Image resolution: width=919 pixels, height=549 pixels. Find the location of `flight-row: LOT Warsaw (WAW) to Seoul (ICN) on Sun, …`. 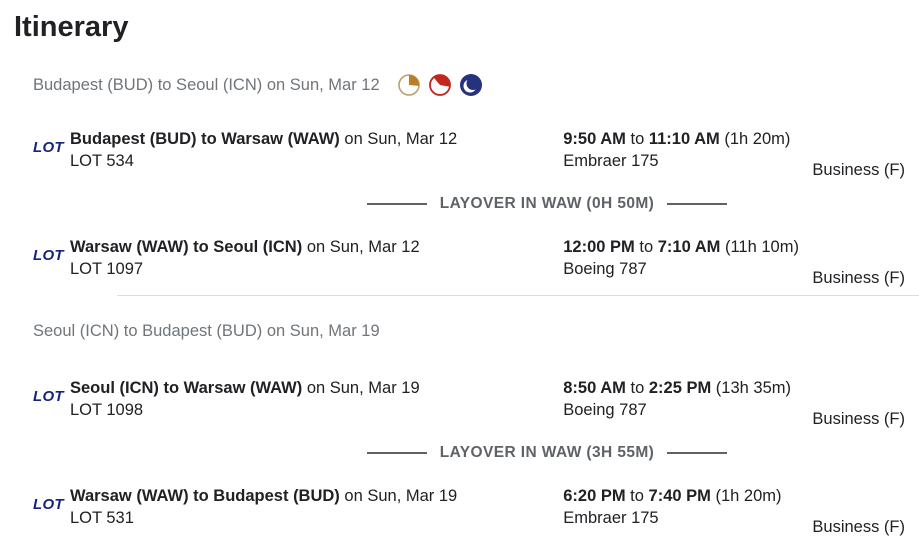

flight-row: LOT Warsaw (WAW) to Seoul (ICN) on Sun, … is located at coordinates (476, 261).